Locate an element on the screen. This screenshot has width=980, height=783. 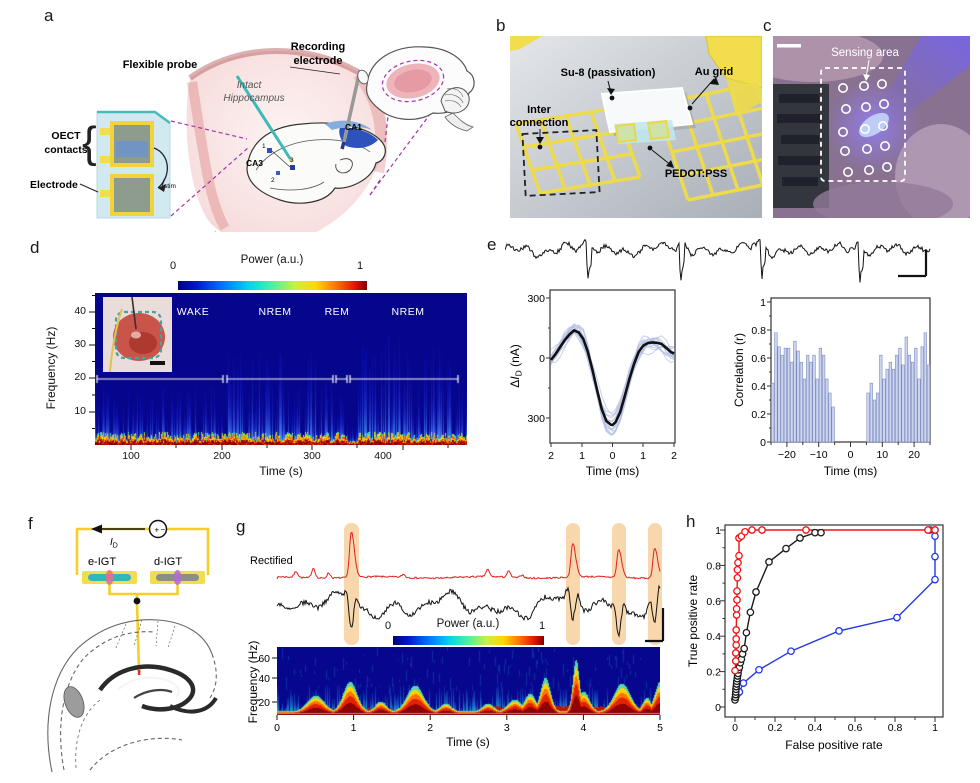
g-colorbar is located at coordinates (468, 640).